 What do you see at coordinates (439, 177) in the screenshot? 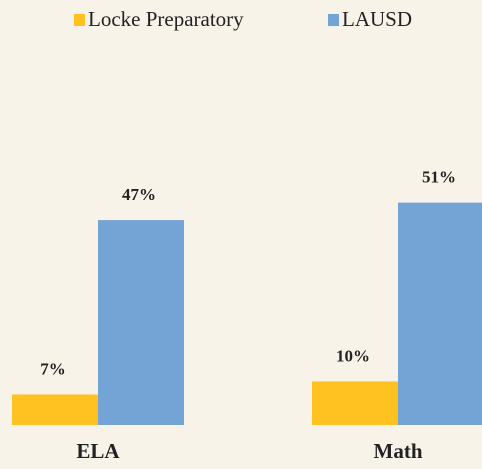
I see `value-label: 51%` at bounding box center [439, 177].